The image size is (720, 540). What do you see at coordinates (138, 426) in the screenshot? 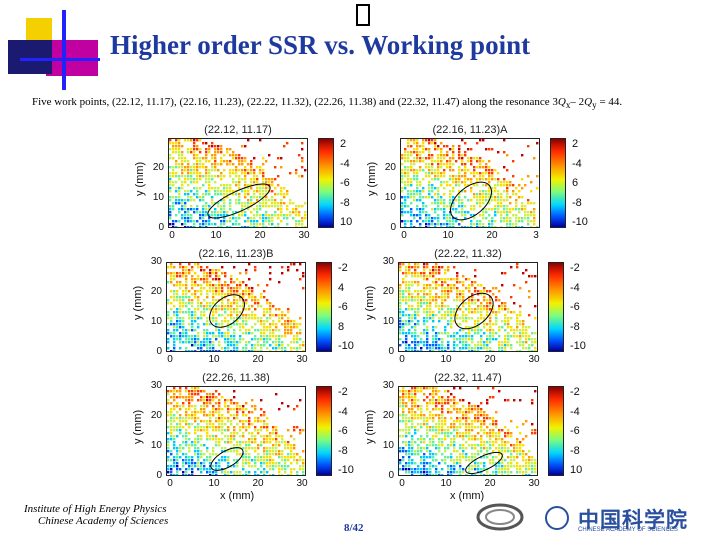
I see `y-axis-label: y (mm)` at bounding box center [138, 426].